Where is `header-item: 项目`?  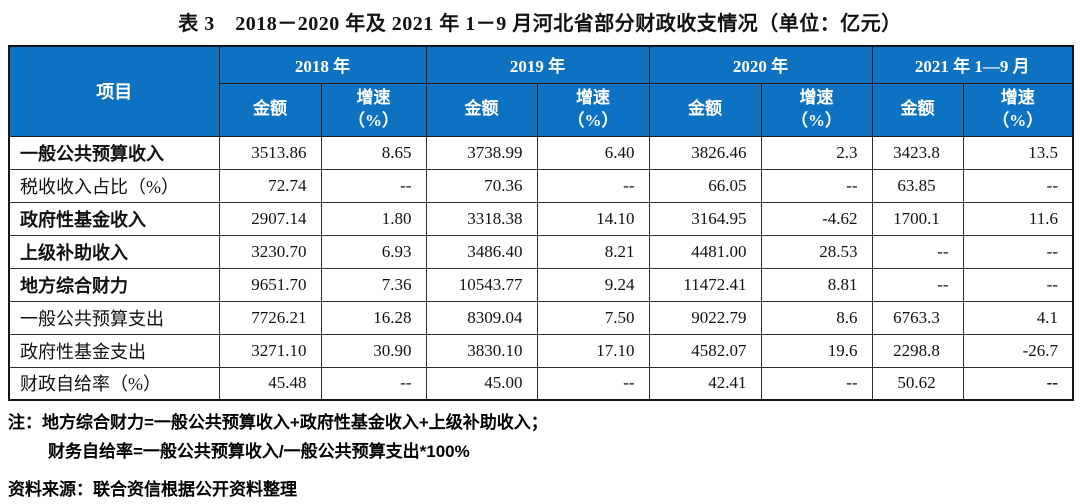
header-item: 项目 is located at coordinates (114, 91).